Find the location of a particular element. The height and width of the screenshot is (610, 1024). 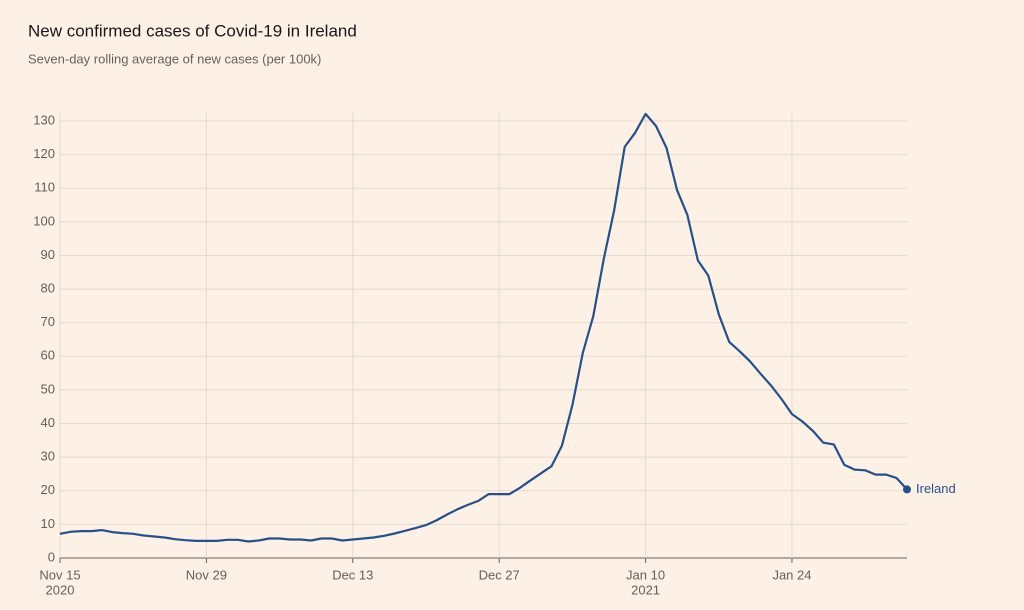

y-tick-label: 40 is located at coordinates (48, 422).